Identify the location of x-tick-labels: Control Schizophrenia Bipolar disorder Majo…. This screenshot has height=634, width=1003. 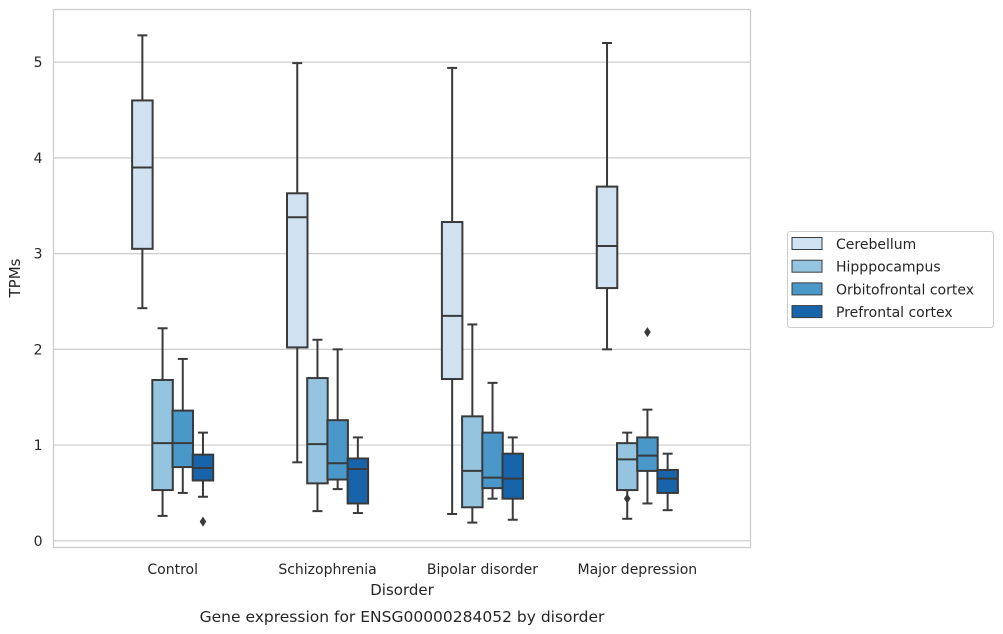
(422, 570).